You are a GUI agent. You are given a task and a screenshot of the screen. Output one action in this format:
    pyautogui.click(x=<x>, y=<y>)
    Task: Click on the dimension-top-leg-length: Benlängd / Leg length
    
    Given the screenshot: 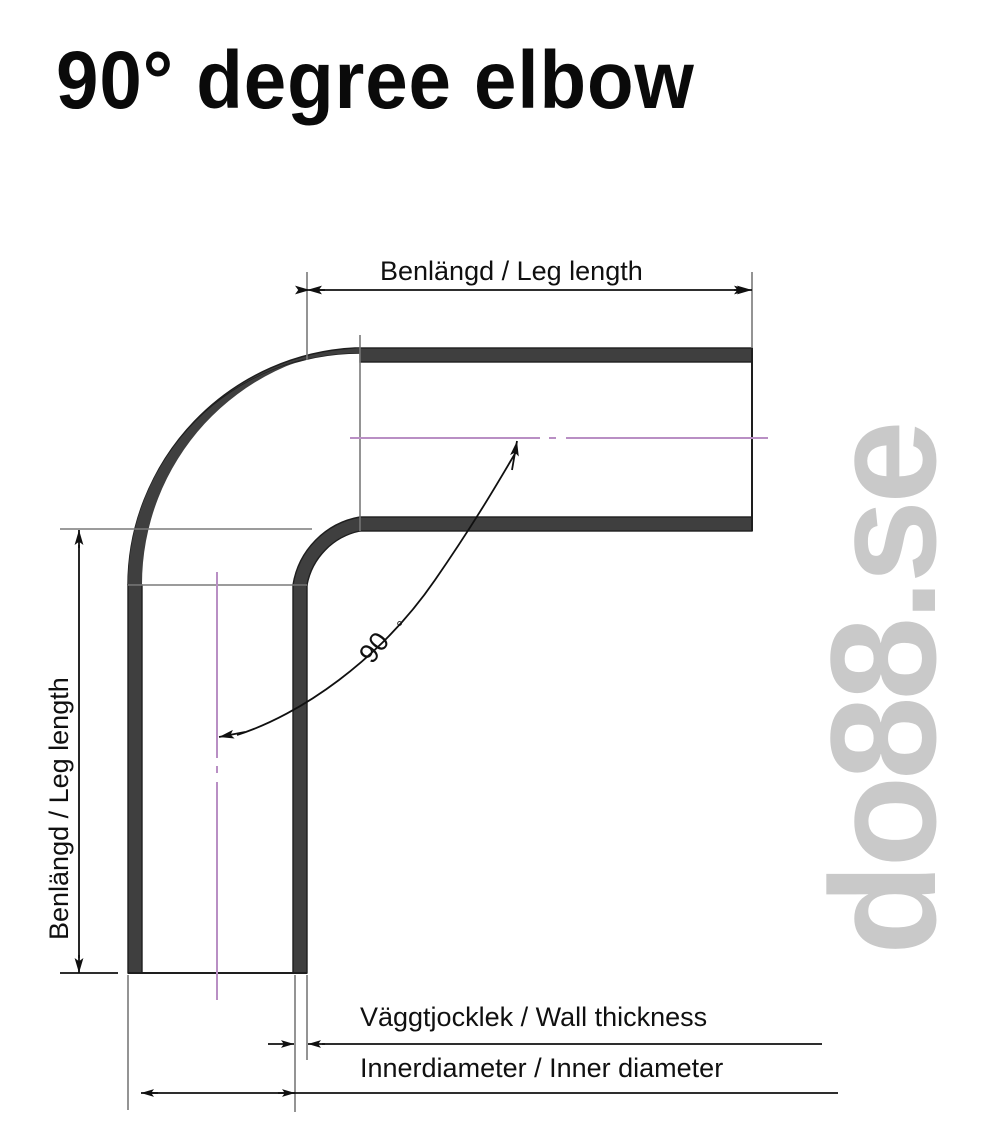 What is the action you would take?
    pyautogui.click(x=523, y=275)
    